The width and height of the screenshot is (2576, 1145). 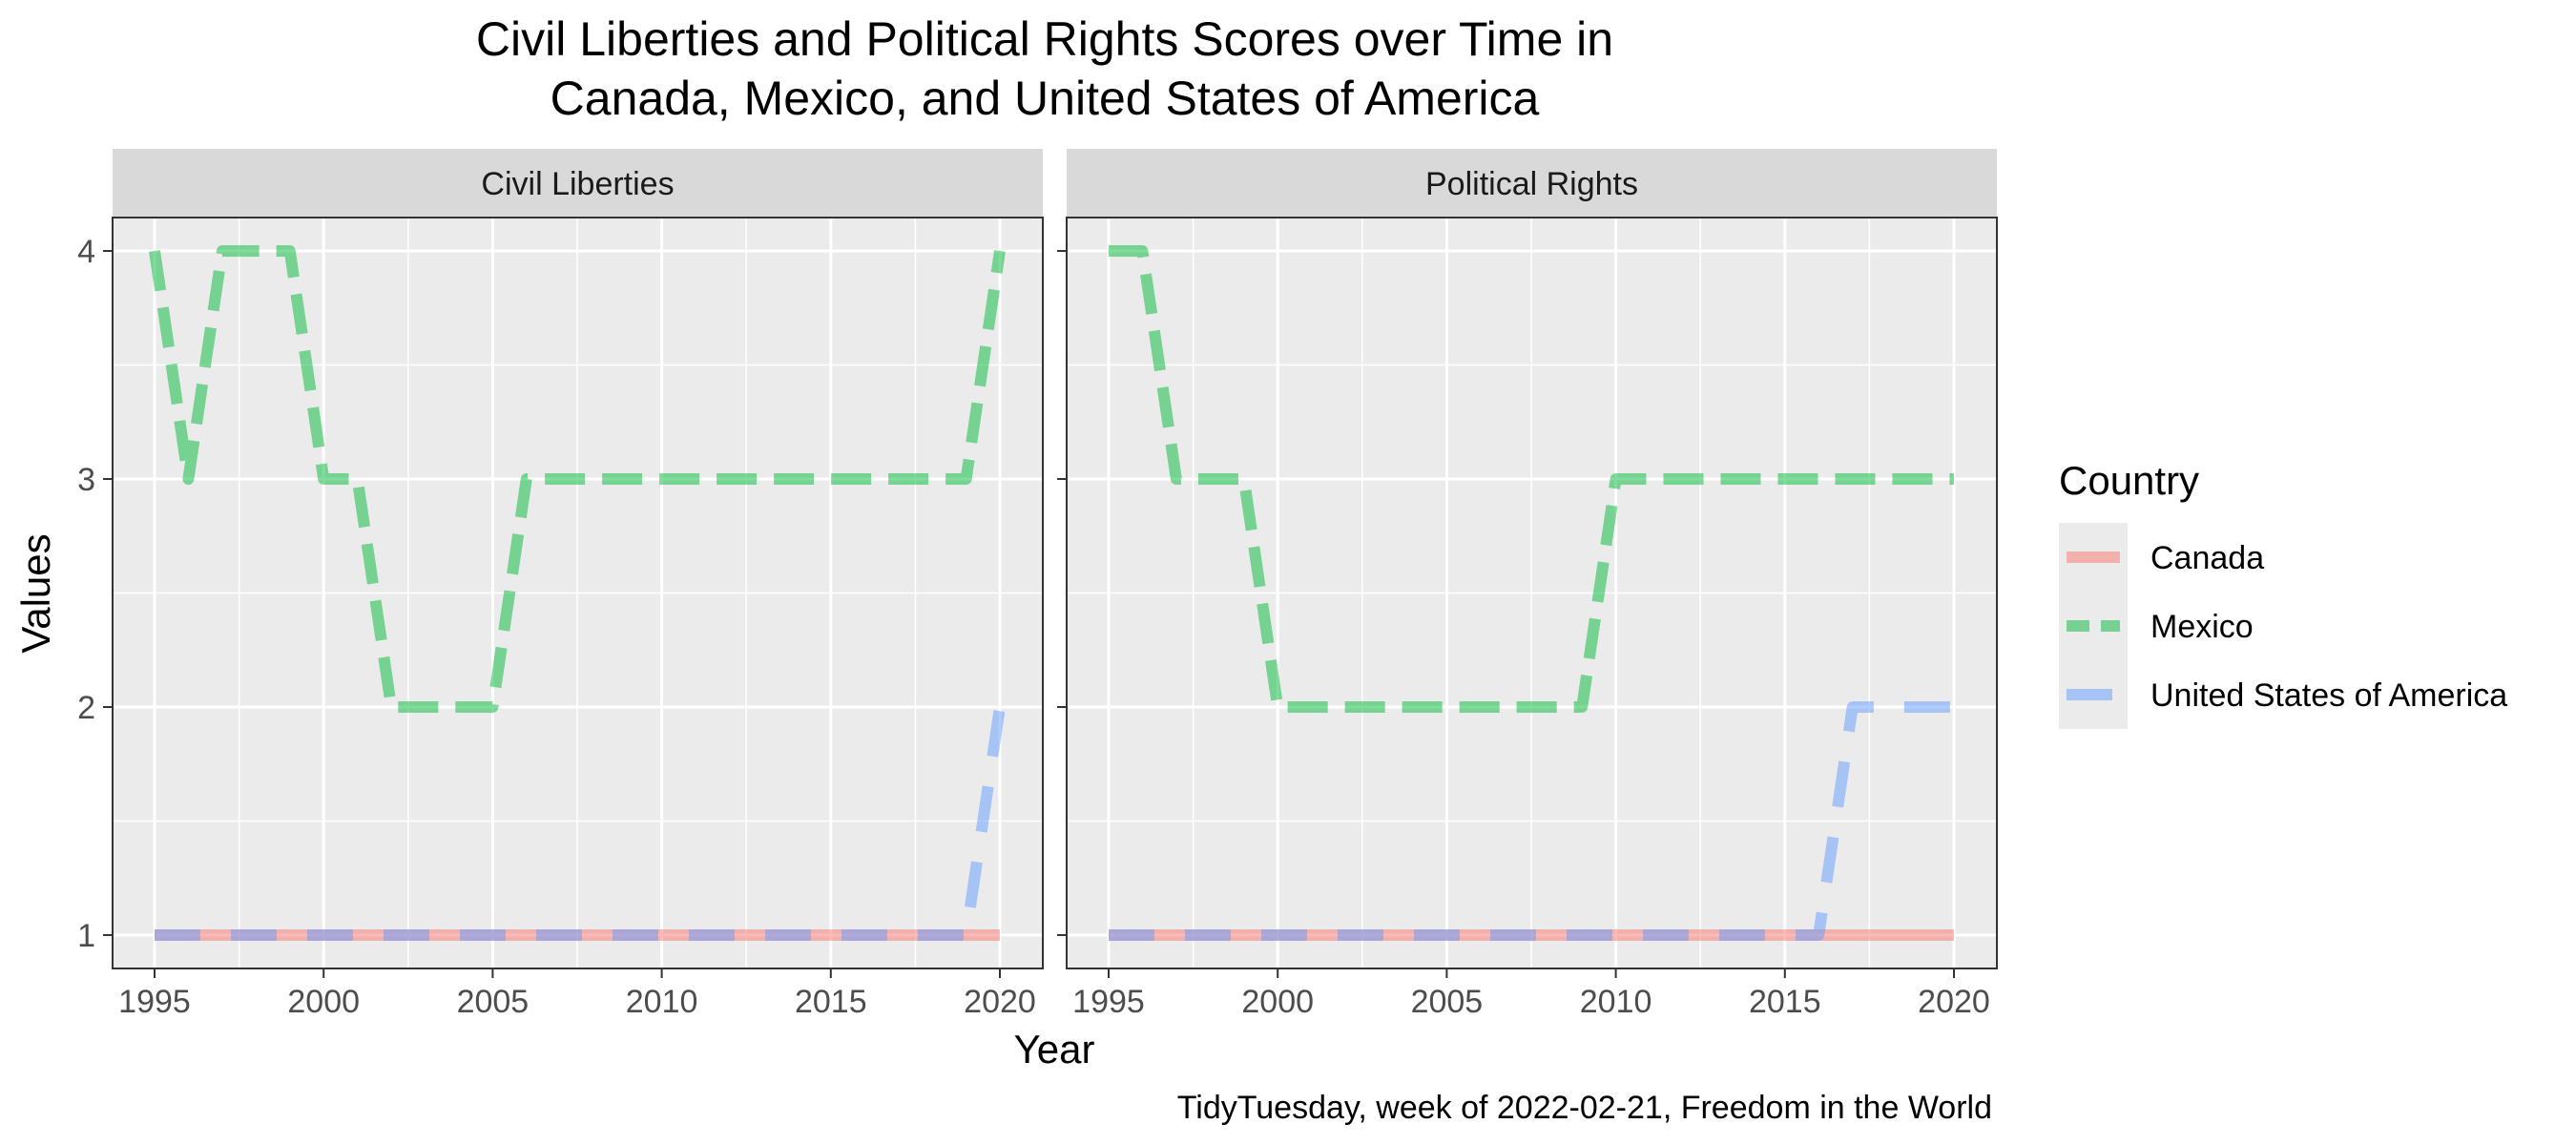 I want to click on legend-label: United States of America, so click(x=2328, y=695).